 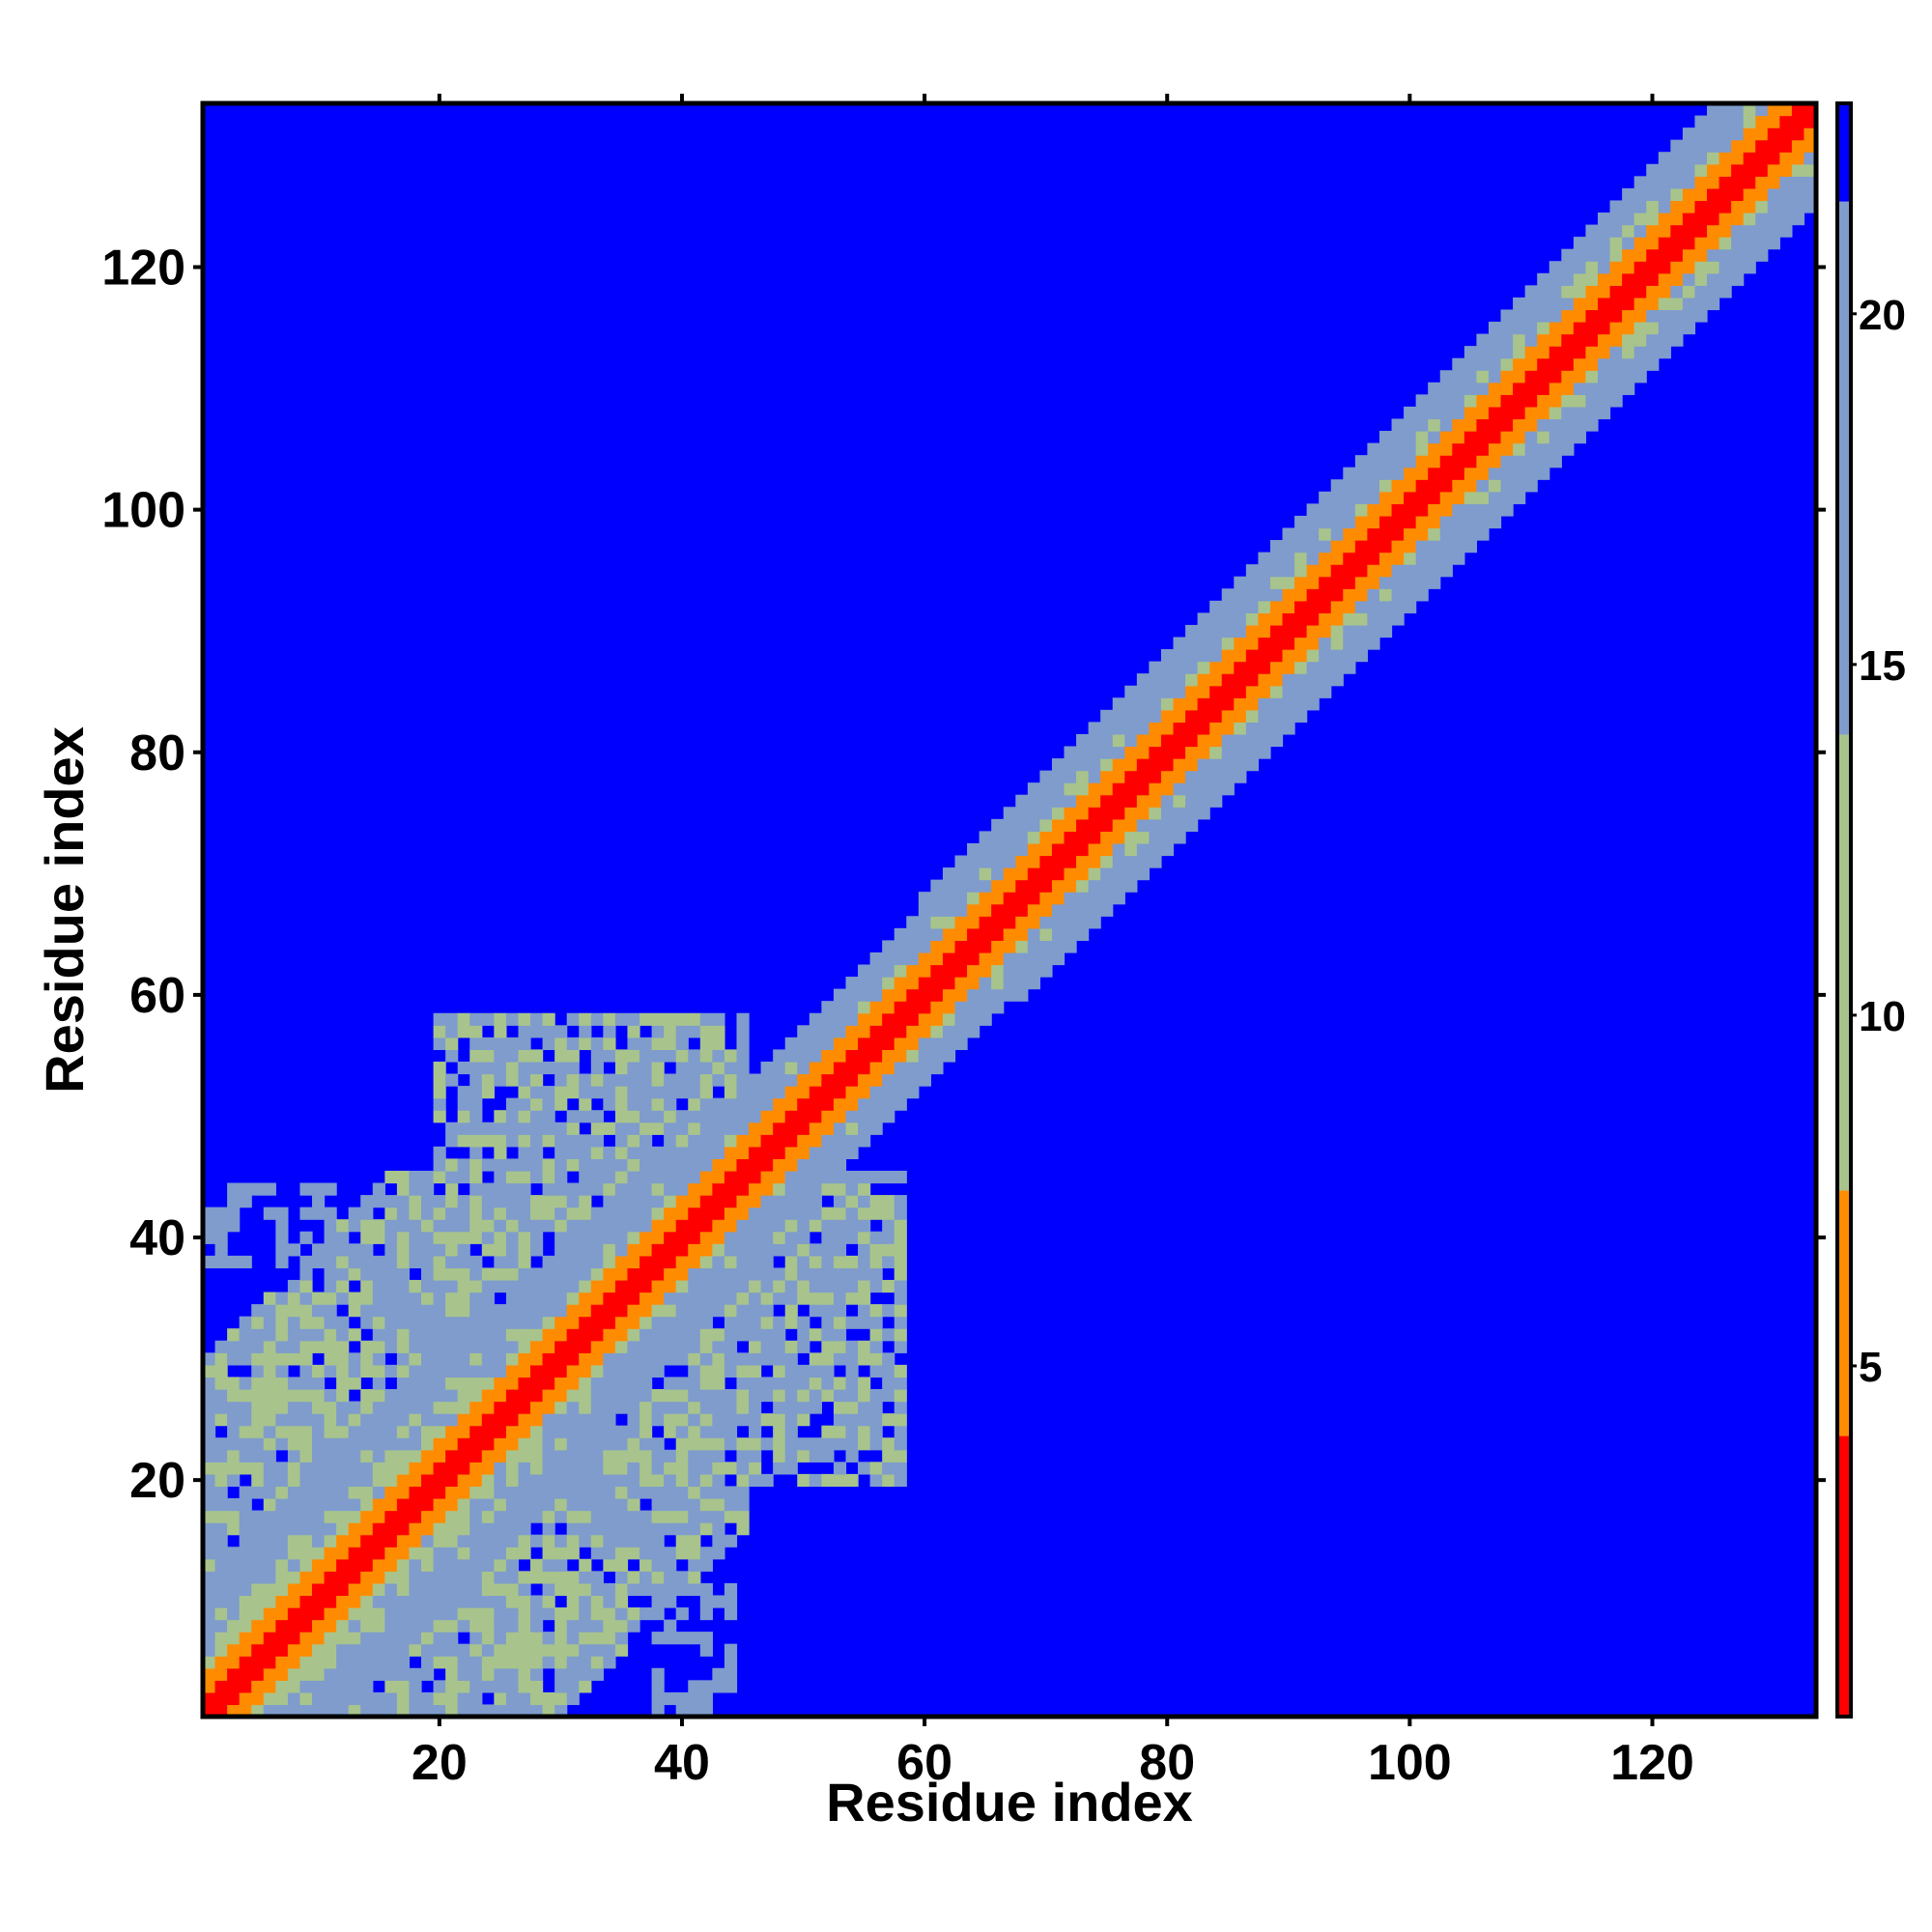 What do you see at coordinates (1844, 468) in the screenshot?
I see `colorbar-band` at bounding box center [1844, 468].